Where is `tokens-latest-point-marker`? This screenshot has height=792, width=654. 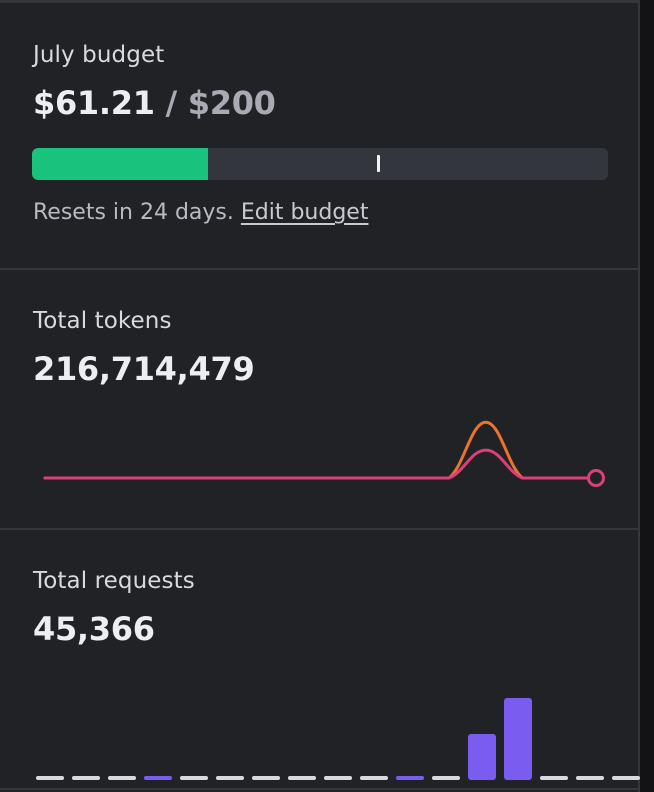
tokens-latest-point-marker is located at coordinates (596, 478).